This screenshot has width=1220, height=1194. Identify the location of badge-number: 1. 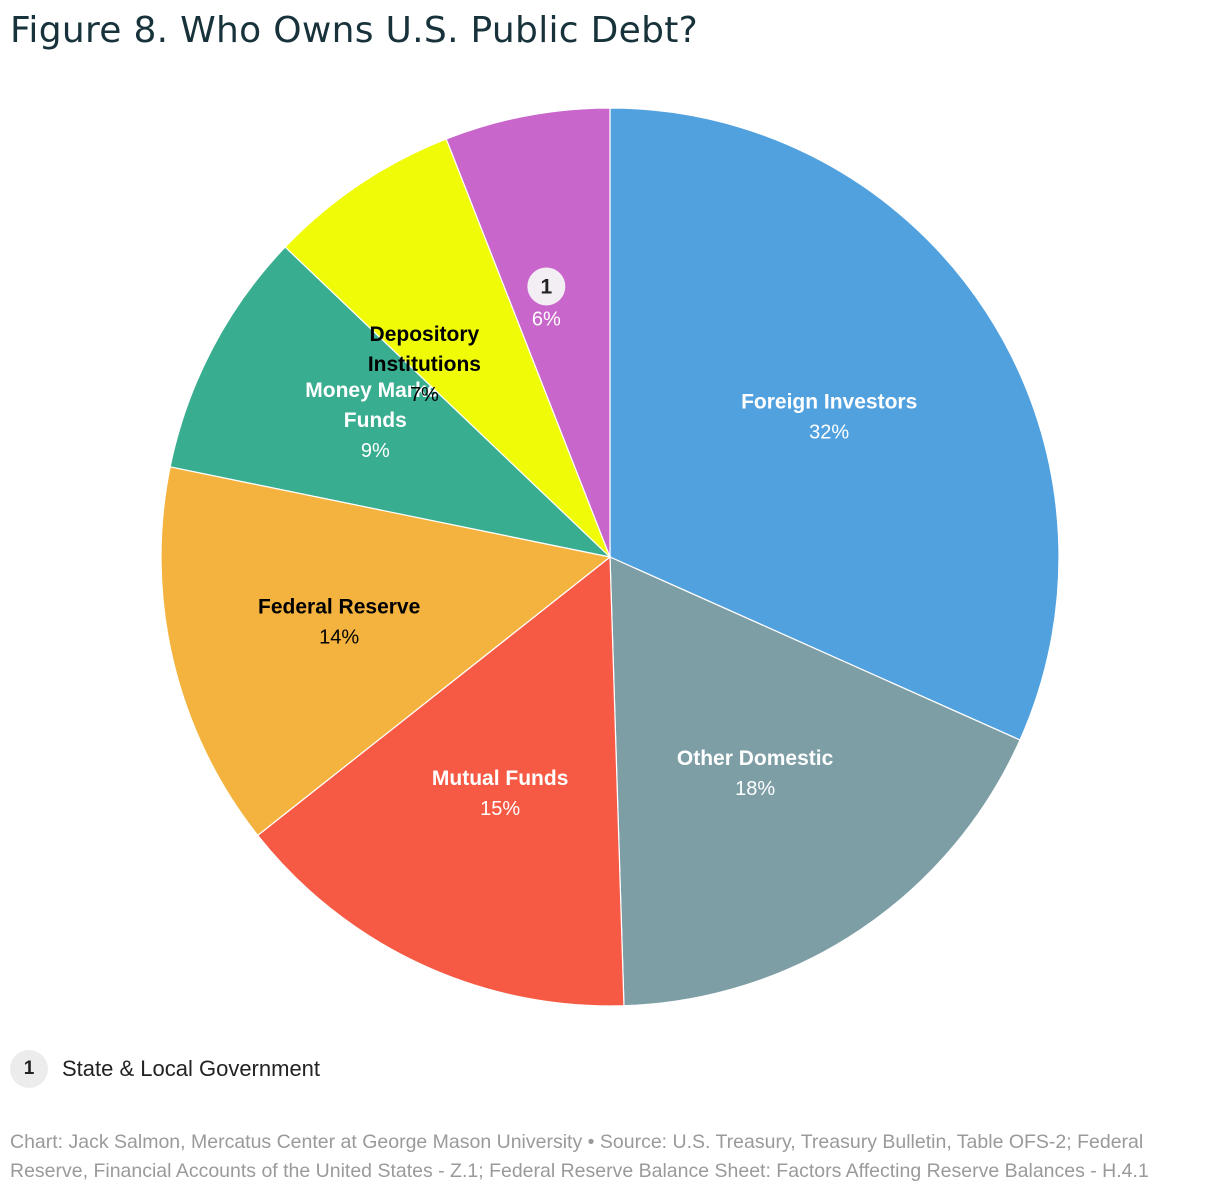
(547, 286).